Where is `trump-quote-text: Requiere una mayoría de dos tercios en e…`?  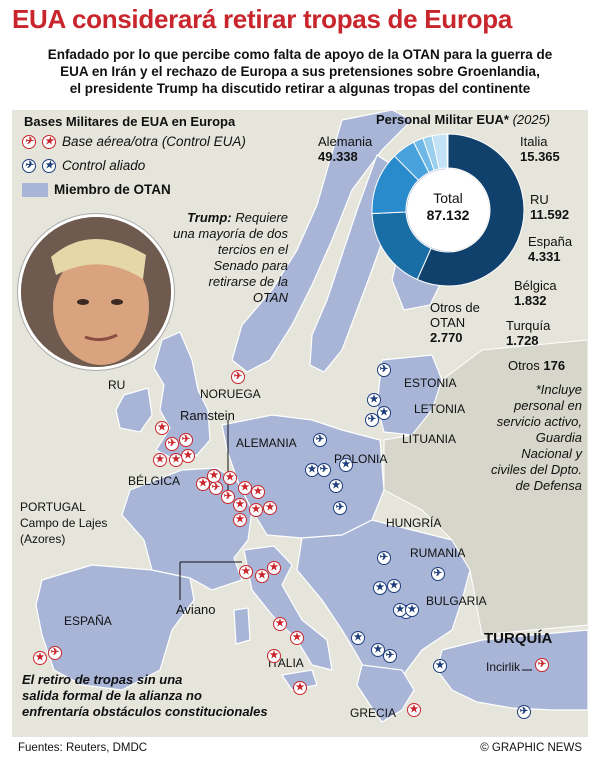
trump-quote-text: Requiere una mayoría de dos tercios en e… is located at coordinates (230, 257).